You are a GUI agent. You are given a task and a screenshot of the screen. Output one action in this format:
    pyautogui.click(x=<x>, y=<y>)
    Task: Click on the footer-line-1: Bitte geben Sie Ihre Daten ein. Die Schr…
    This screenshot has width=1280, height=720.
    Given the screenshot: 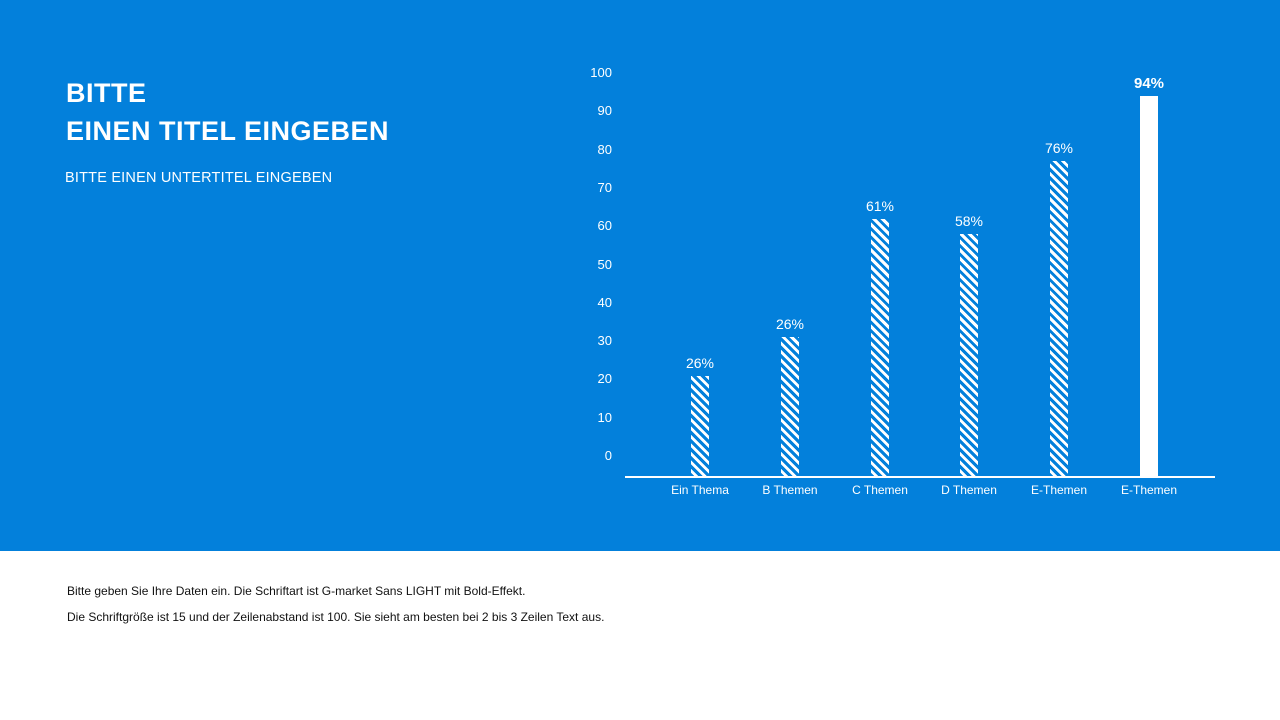 What is the action you would take?
    pyautogui.click(x=296, y=591)
    